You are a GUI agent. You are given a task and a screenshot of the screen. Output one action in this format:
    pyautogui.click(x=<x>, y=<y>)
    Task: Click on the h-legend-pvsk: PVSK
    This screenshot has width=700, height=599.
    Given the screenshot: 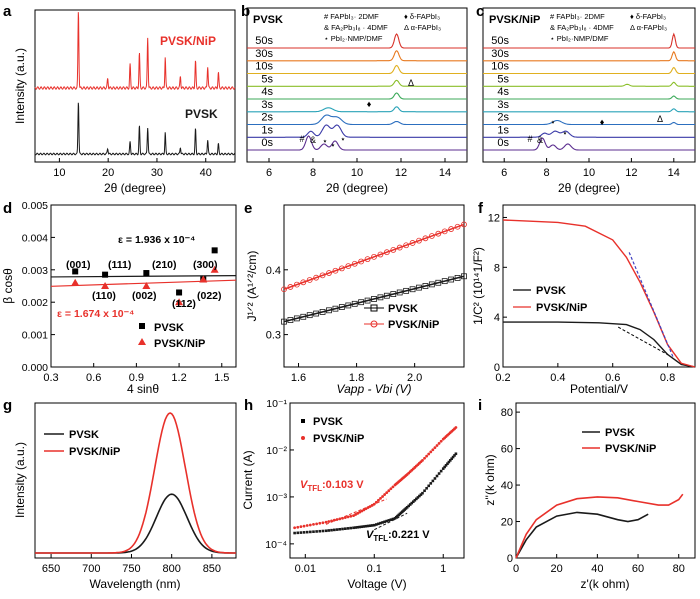 What is the action you would take?
    pyautogui.click(x=328, y=422)
    